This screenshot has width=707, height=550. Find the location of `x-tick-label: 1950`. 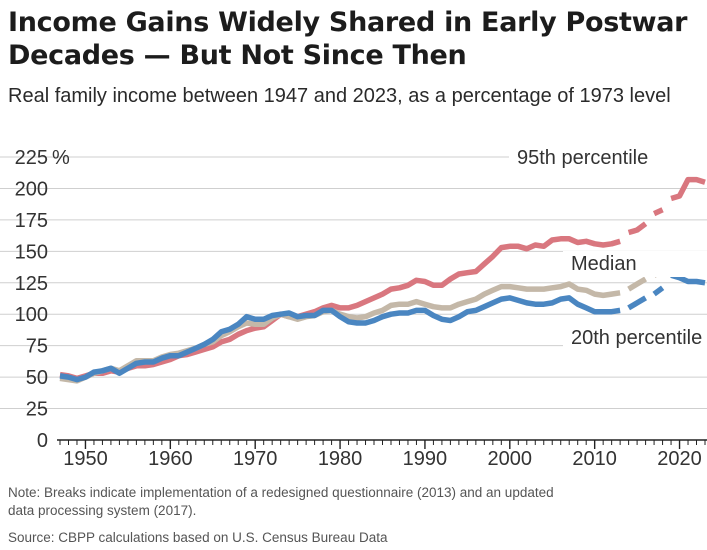

x-tick-label: 1950 is located at coordinates (85, 459).